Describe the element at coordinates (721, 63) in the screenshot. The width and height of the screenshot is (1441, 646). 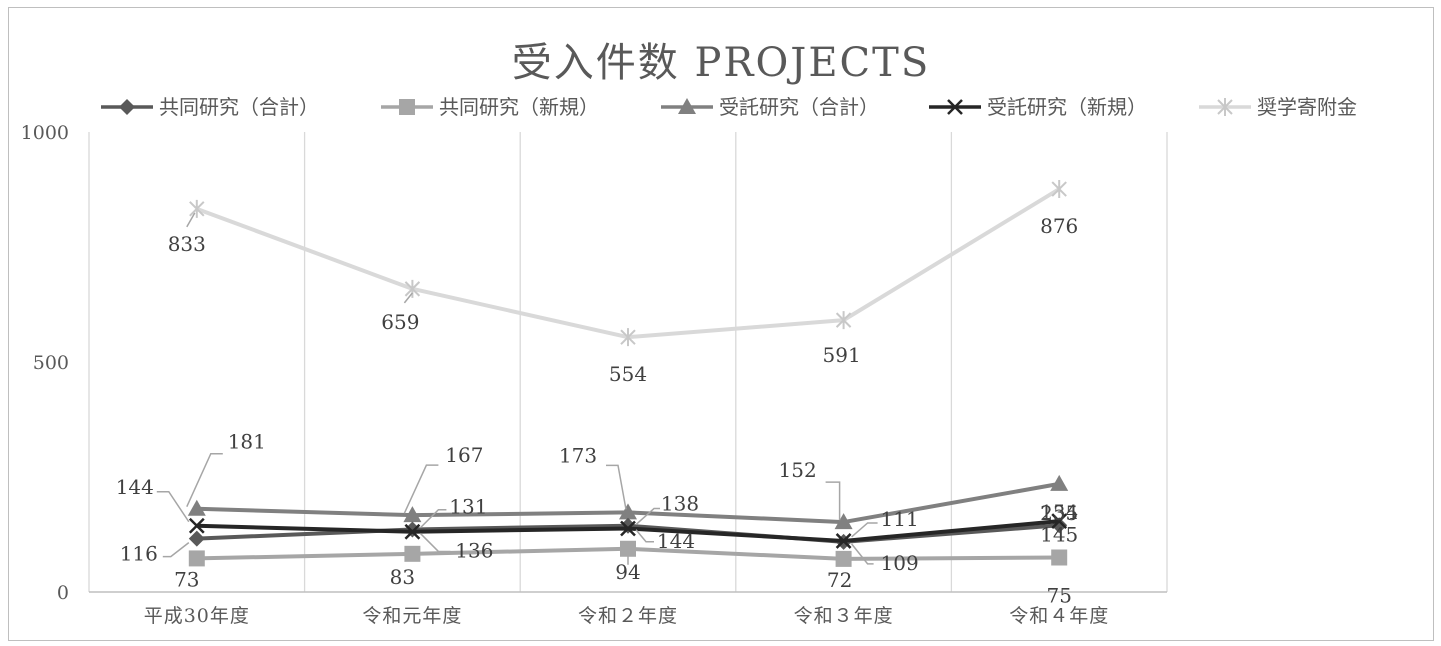
I see `chart-title: 受入件数 PROJECTS` at that location.